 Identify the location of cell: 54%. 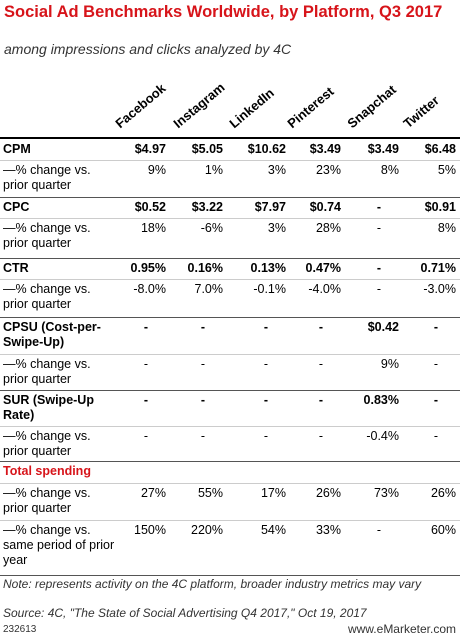
(273, 530).